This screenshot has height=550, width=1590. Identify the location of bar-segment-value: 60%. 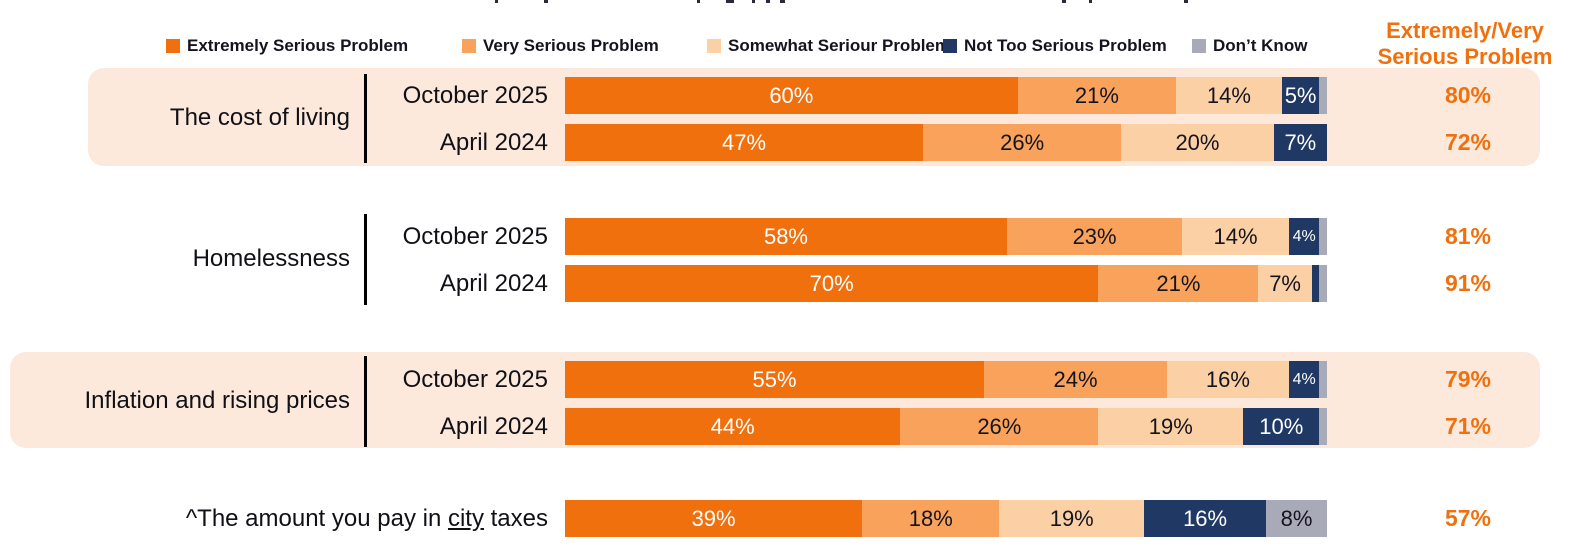
(791, 95).